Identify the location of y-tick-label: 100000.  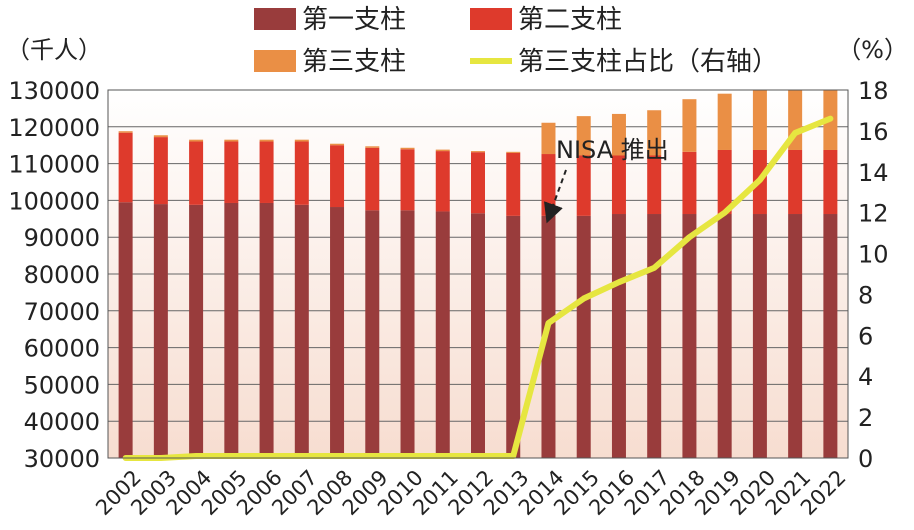
(54, 201).